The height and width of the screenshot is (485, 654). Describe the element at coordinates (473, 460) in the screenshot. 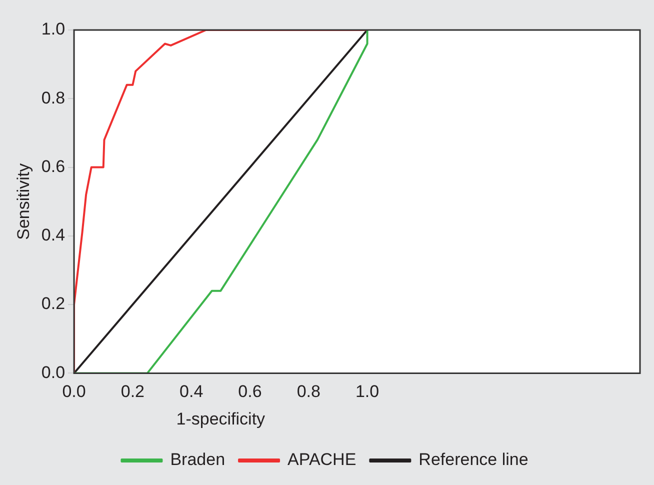

I see `legend-label: Reference line` at that location.